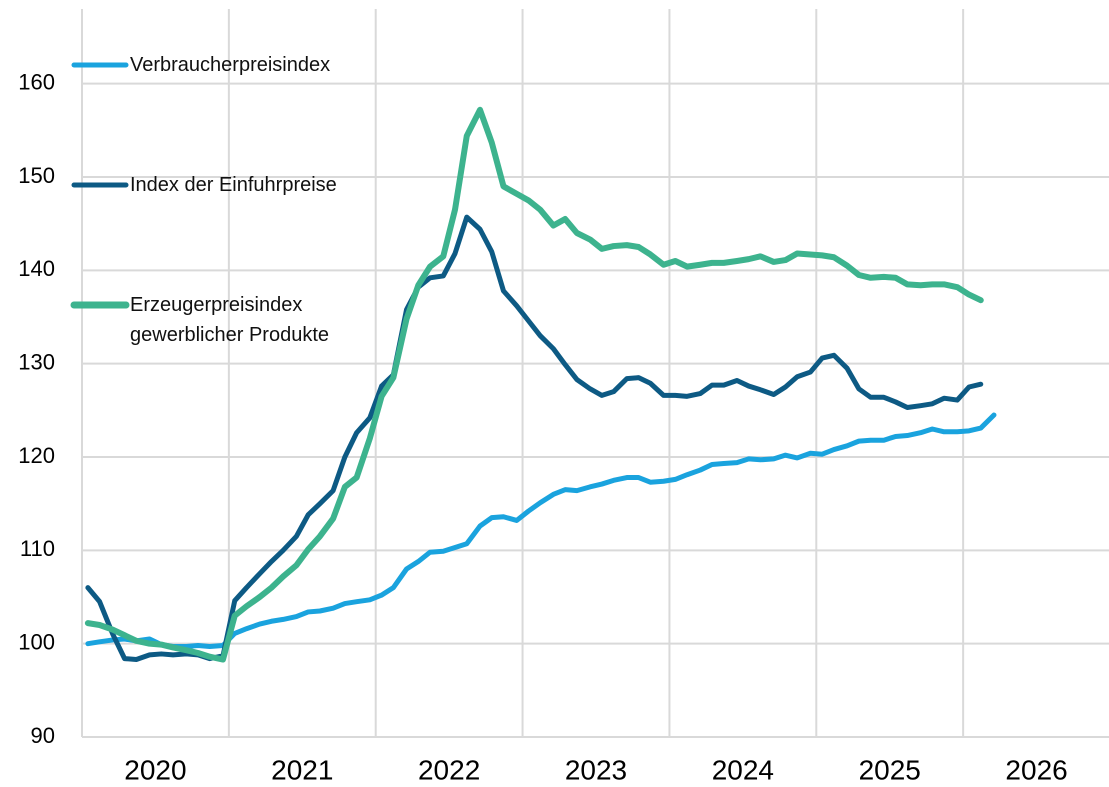  What do you see at coordinates (743, 769) in the screenshot?
I see `x-tick-label: 2024` at bounding box center [743, 769].